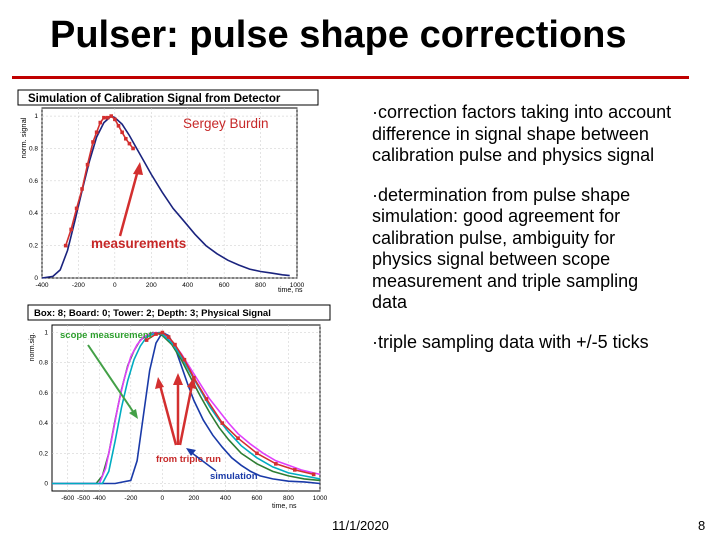 The height and width of the screenshot is (540, 720). Describe the element at coordinates (111, 379) in the screenshot. I see `scope-arrow` at that location.